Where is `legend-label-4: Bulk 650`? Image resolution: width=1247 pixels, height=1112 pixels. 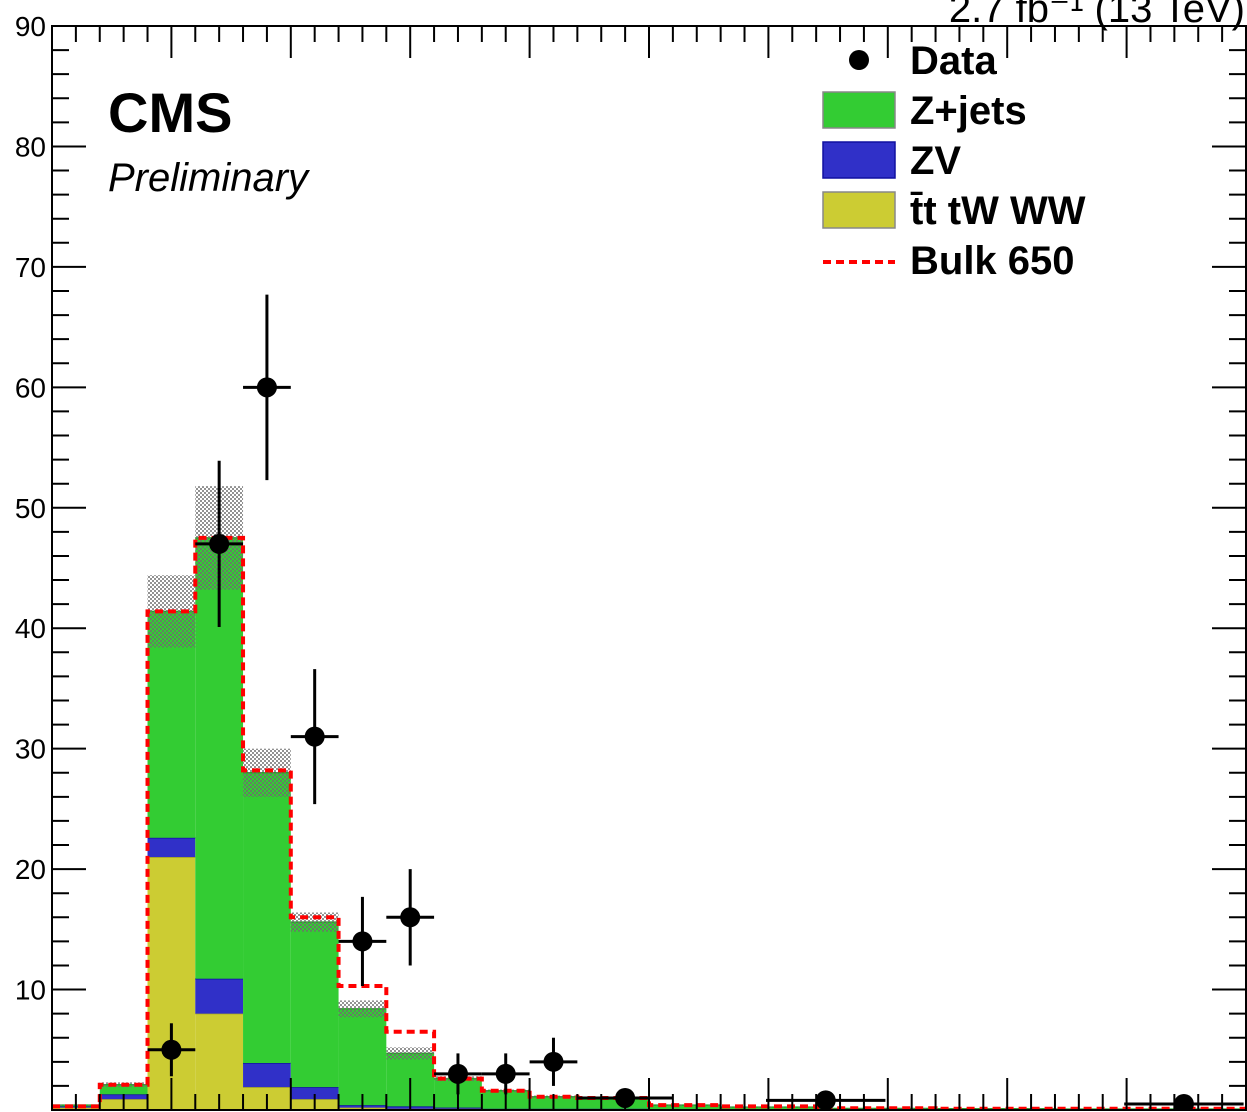
legend-label-4: Bulk 650 is located at coordinates (992, 261).